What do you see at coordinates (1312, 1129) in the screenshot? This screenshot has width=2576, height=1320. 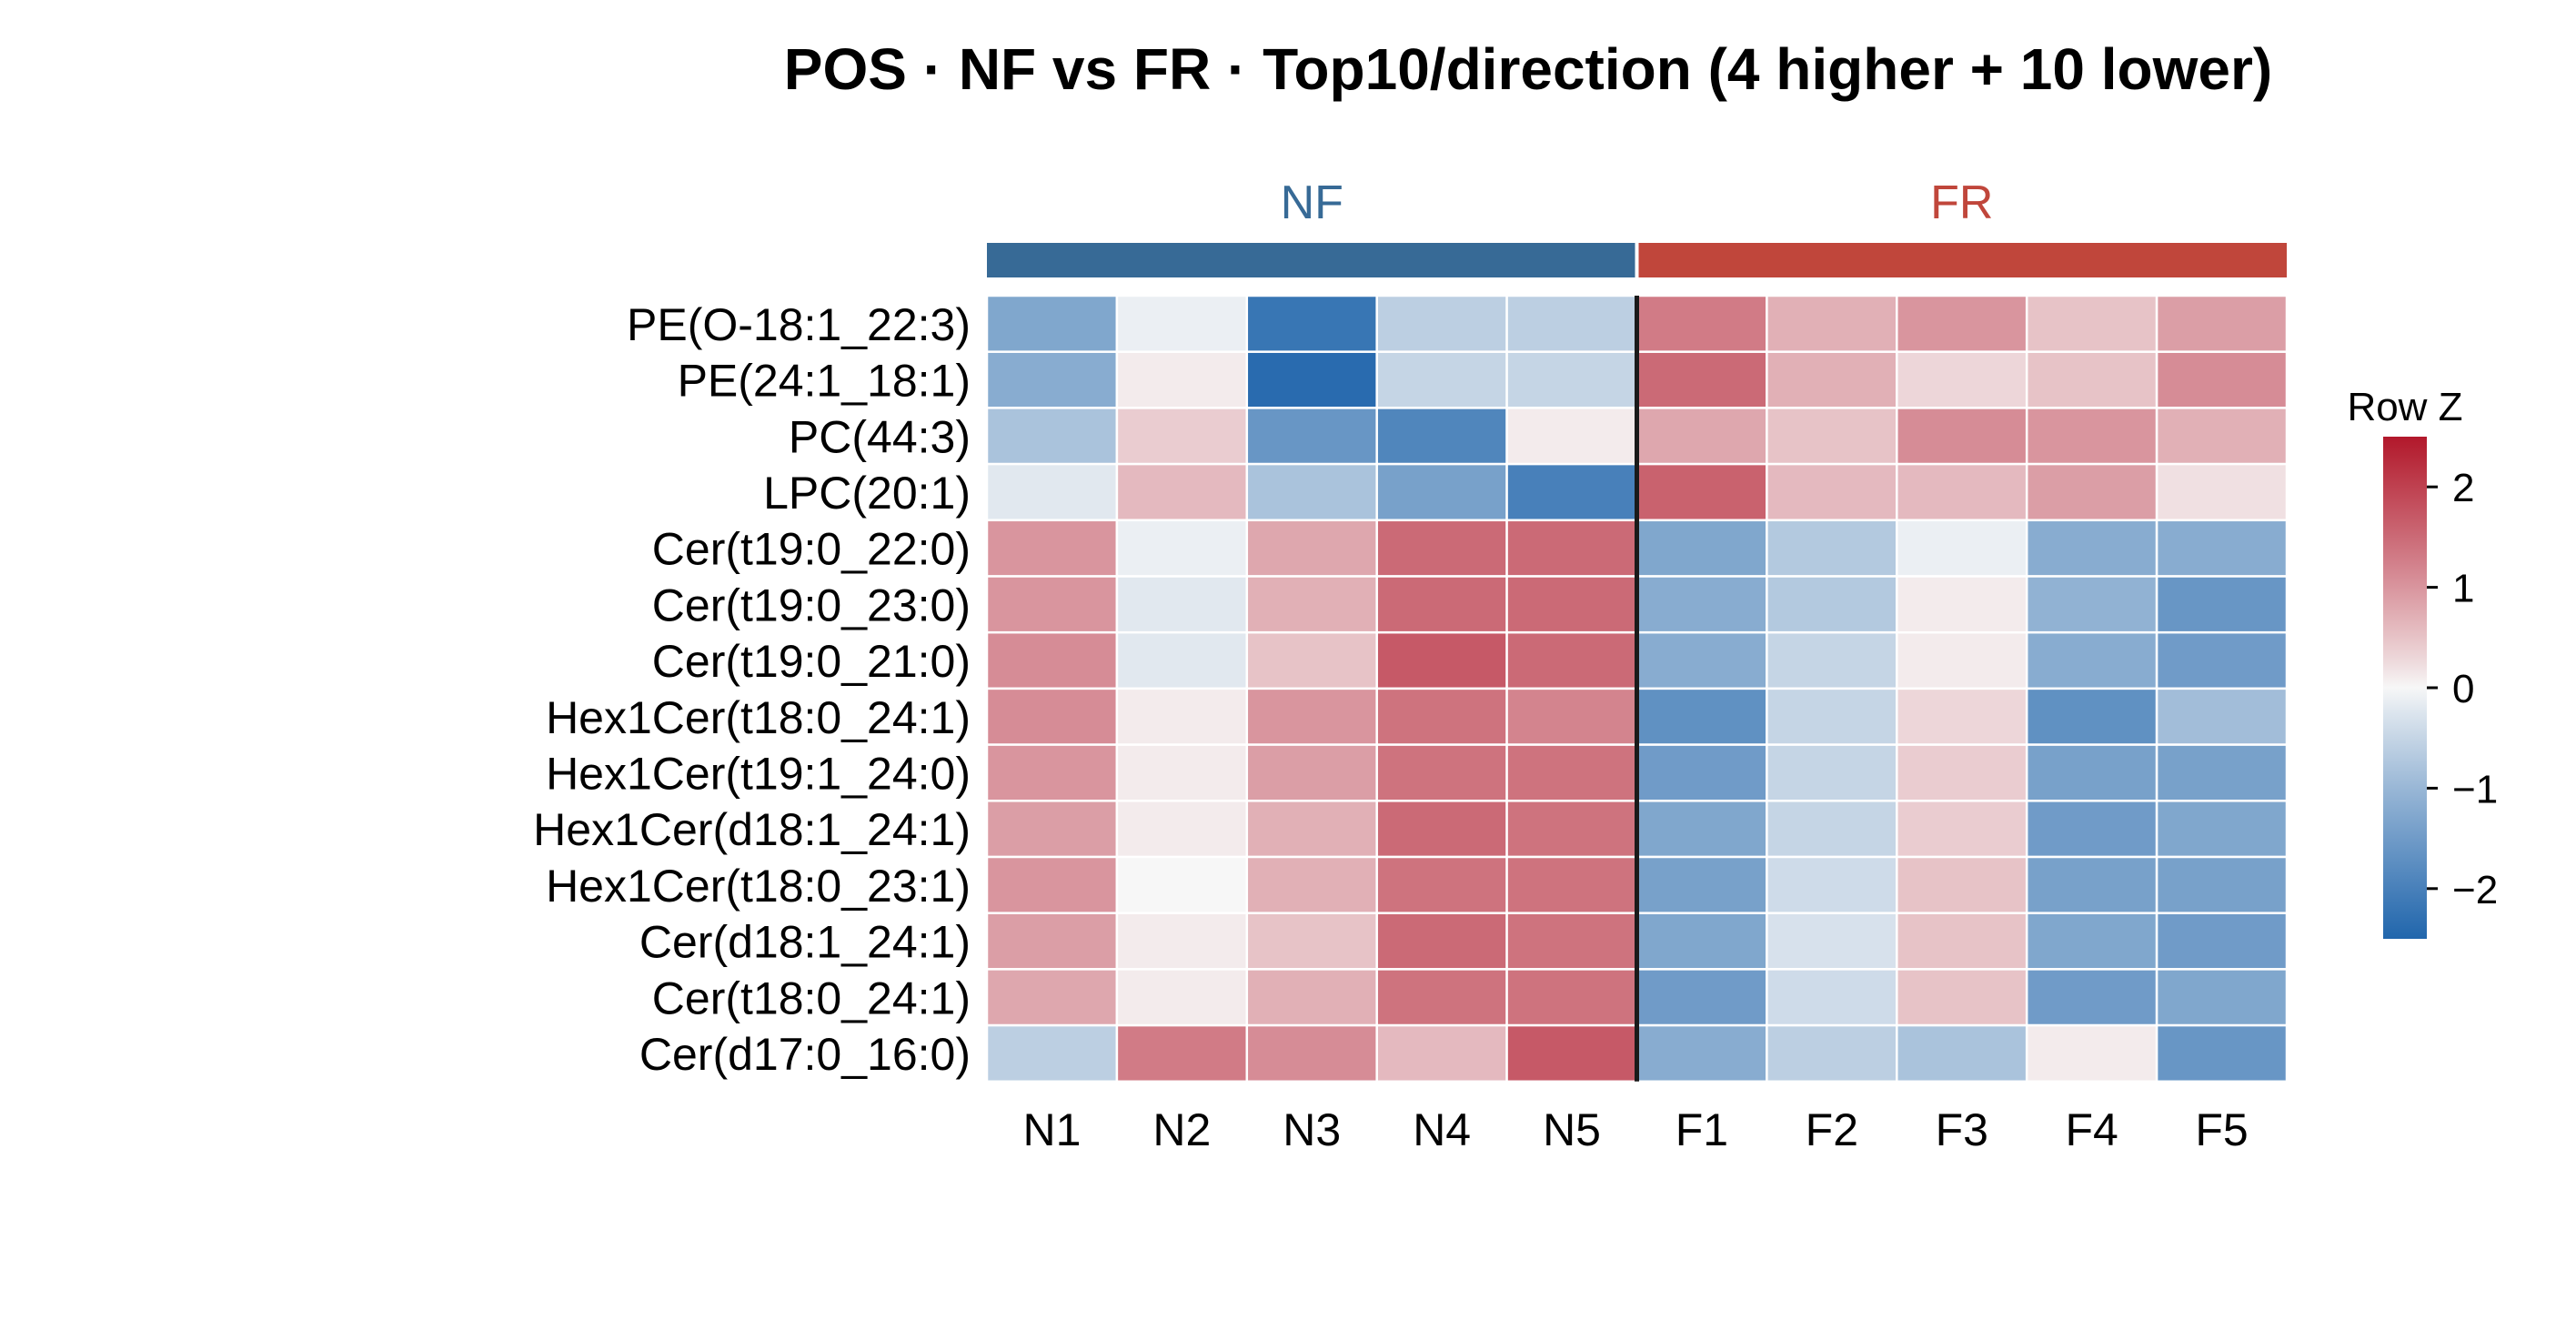 I see `column-label: N3` at bounding box center [1312, 1129].